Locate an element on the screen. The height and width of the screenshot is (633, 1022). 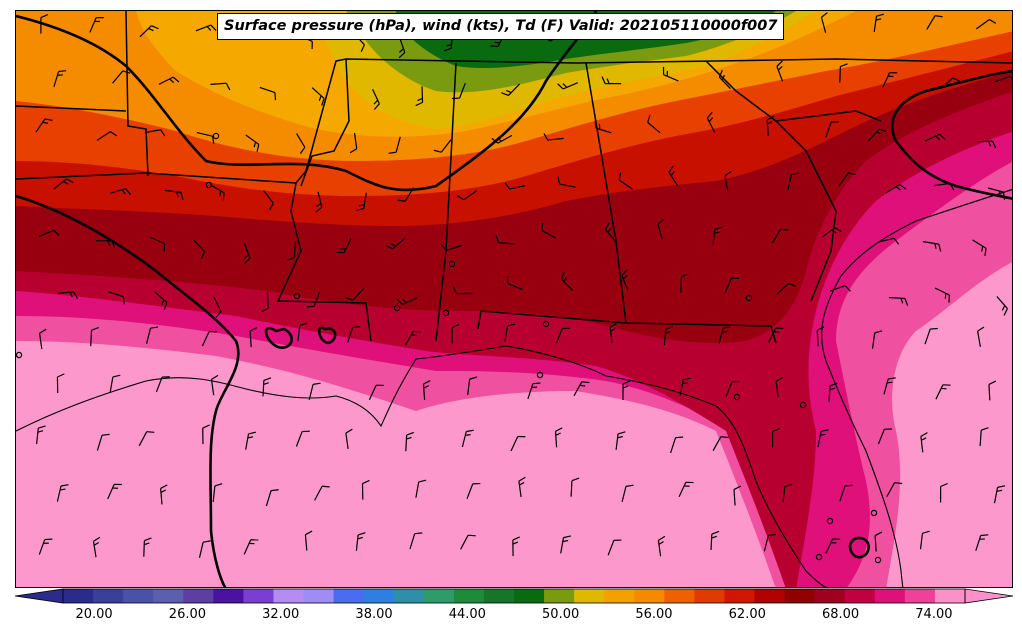
colorbar-tick-label: 26.00 is located at coordinates (187, 614).